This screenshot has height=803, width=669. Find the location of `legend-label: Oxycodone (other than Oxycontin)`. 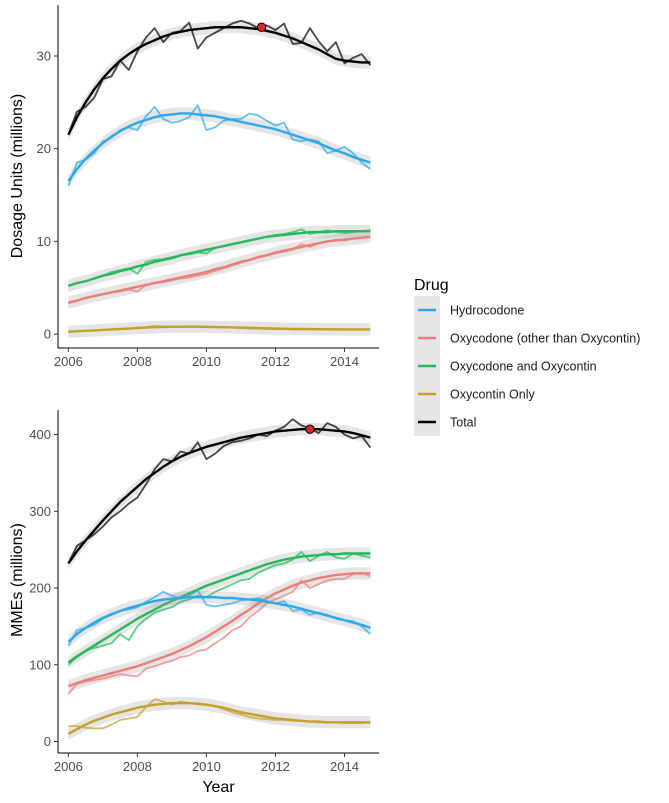

legend-label: Oxycodone (other than Oxycontin) is located at coordinates (545, 339).